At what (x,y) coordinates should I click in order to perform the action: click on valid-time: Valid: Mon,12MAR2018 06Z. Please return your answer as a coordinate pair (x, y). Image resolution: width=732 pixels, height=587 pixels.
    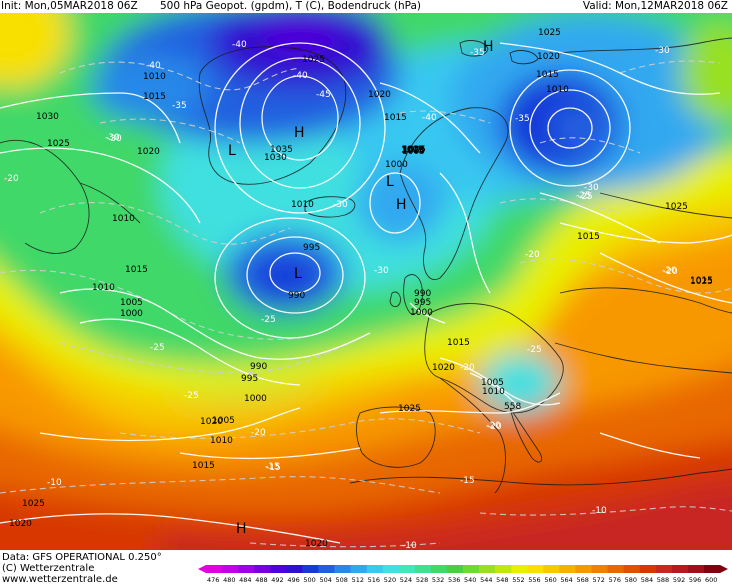
    Looking at the image, I should click on (655, 6).